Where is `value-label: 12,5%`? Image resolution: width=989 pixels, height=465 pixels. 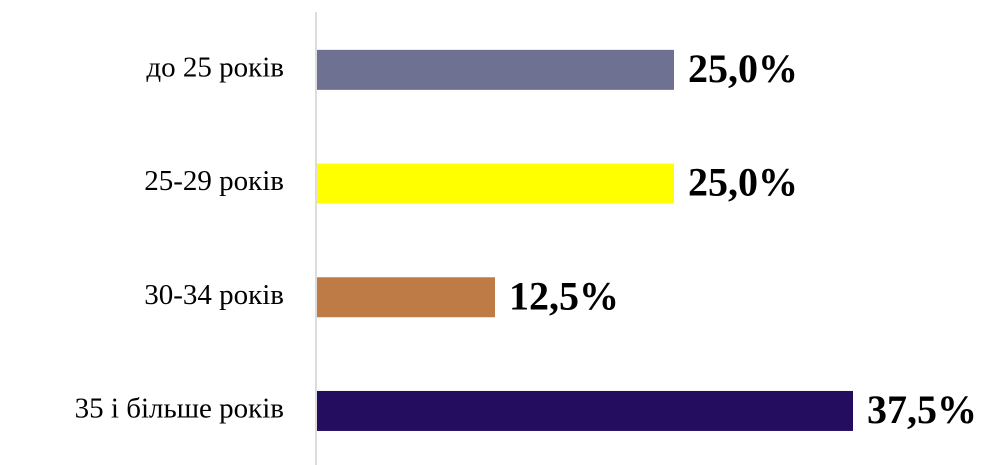
value-label: 12,5% is located at coordinates (564, 295).